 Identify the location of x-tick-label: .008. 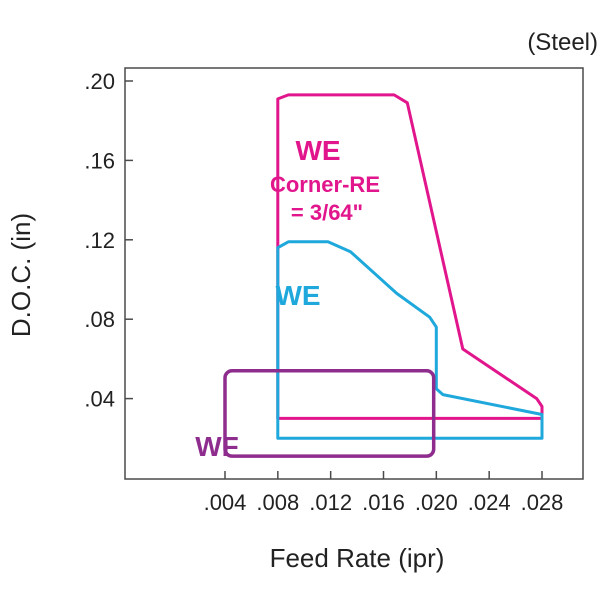
(277, 502).